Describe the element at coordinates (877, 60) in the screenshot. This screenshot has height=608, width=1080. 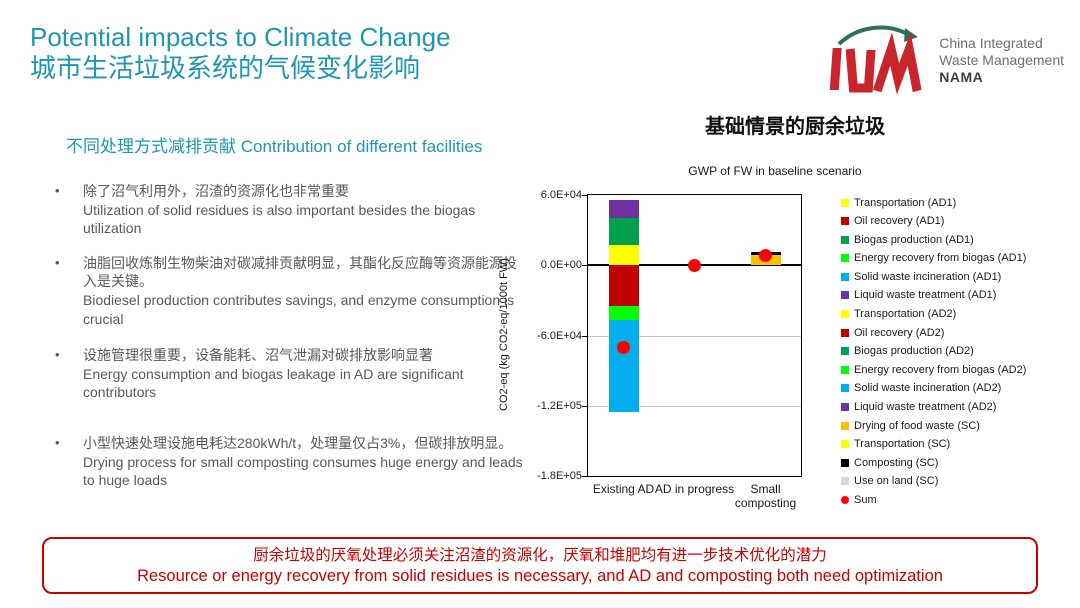
I see `iwm-logo-icon` at that location.